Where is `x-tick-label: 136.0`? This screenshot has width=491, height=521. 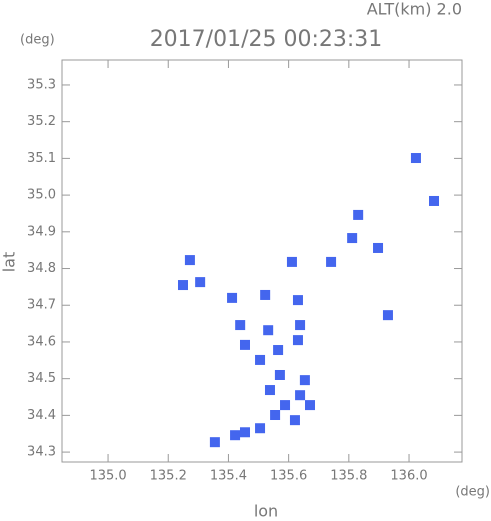
x-tick-label: 136.0 is located at coordinates (408, 476).